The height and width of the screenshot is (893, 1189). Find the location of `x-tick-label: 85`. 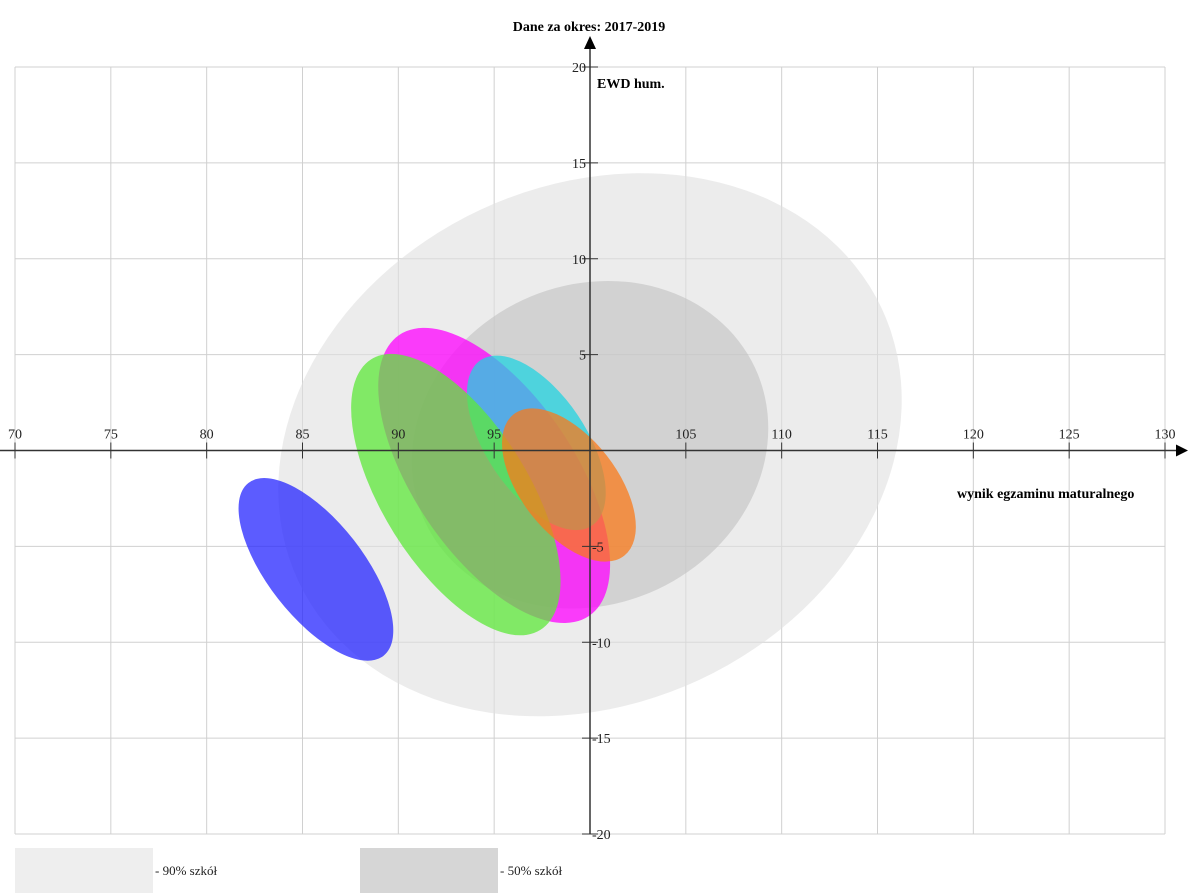

x-tick-label: 85 is located at coordinates (303, 435).